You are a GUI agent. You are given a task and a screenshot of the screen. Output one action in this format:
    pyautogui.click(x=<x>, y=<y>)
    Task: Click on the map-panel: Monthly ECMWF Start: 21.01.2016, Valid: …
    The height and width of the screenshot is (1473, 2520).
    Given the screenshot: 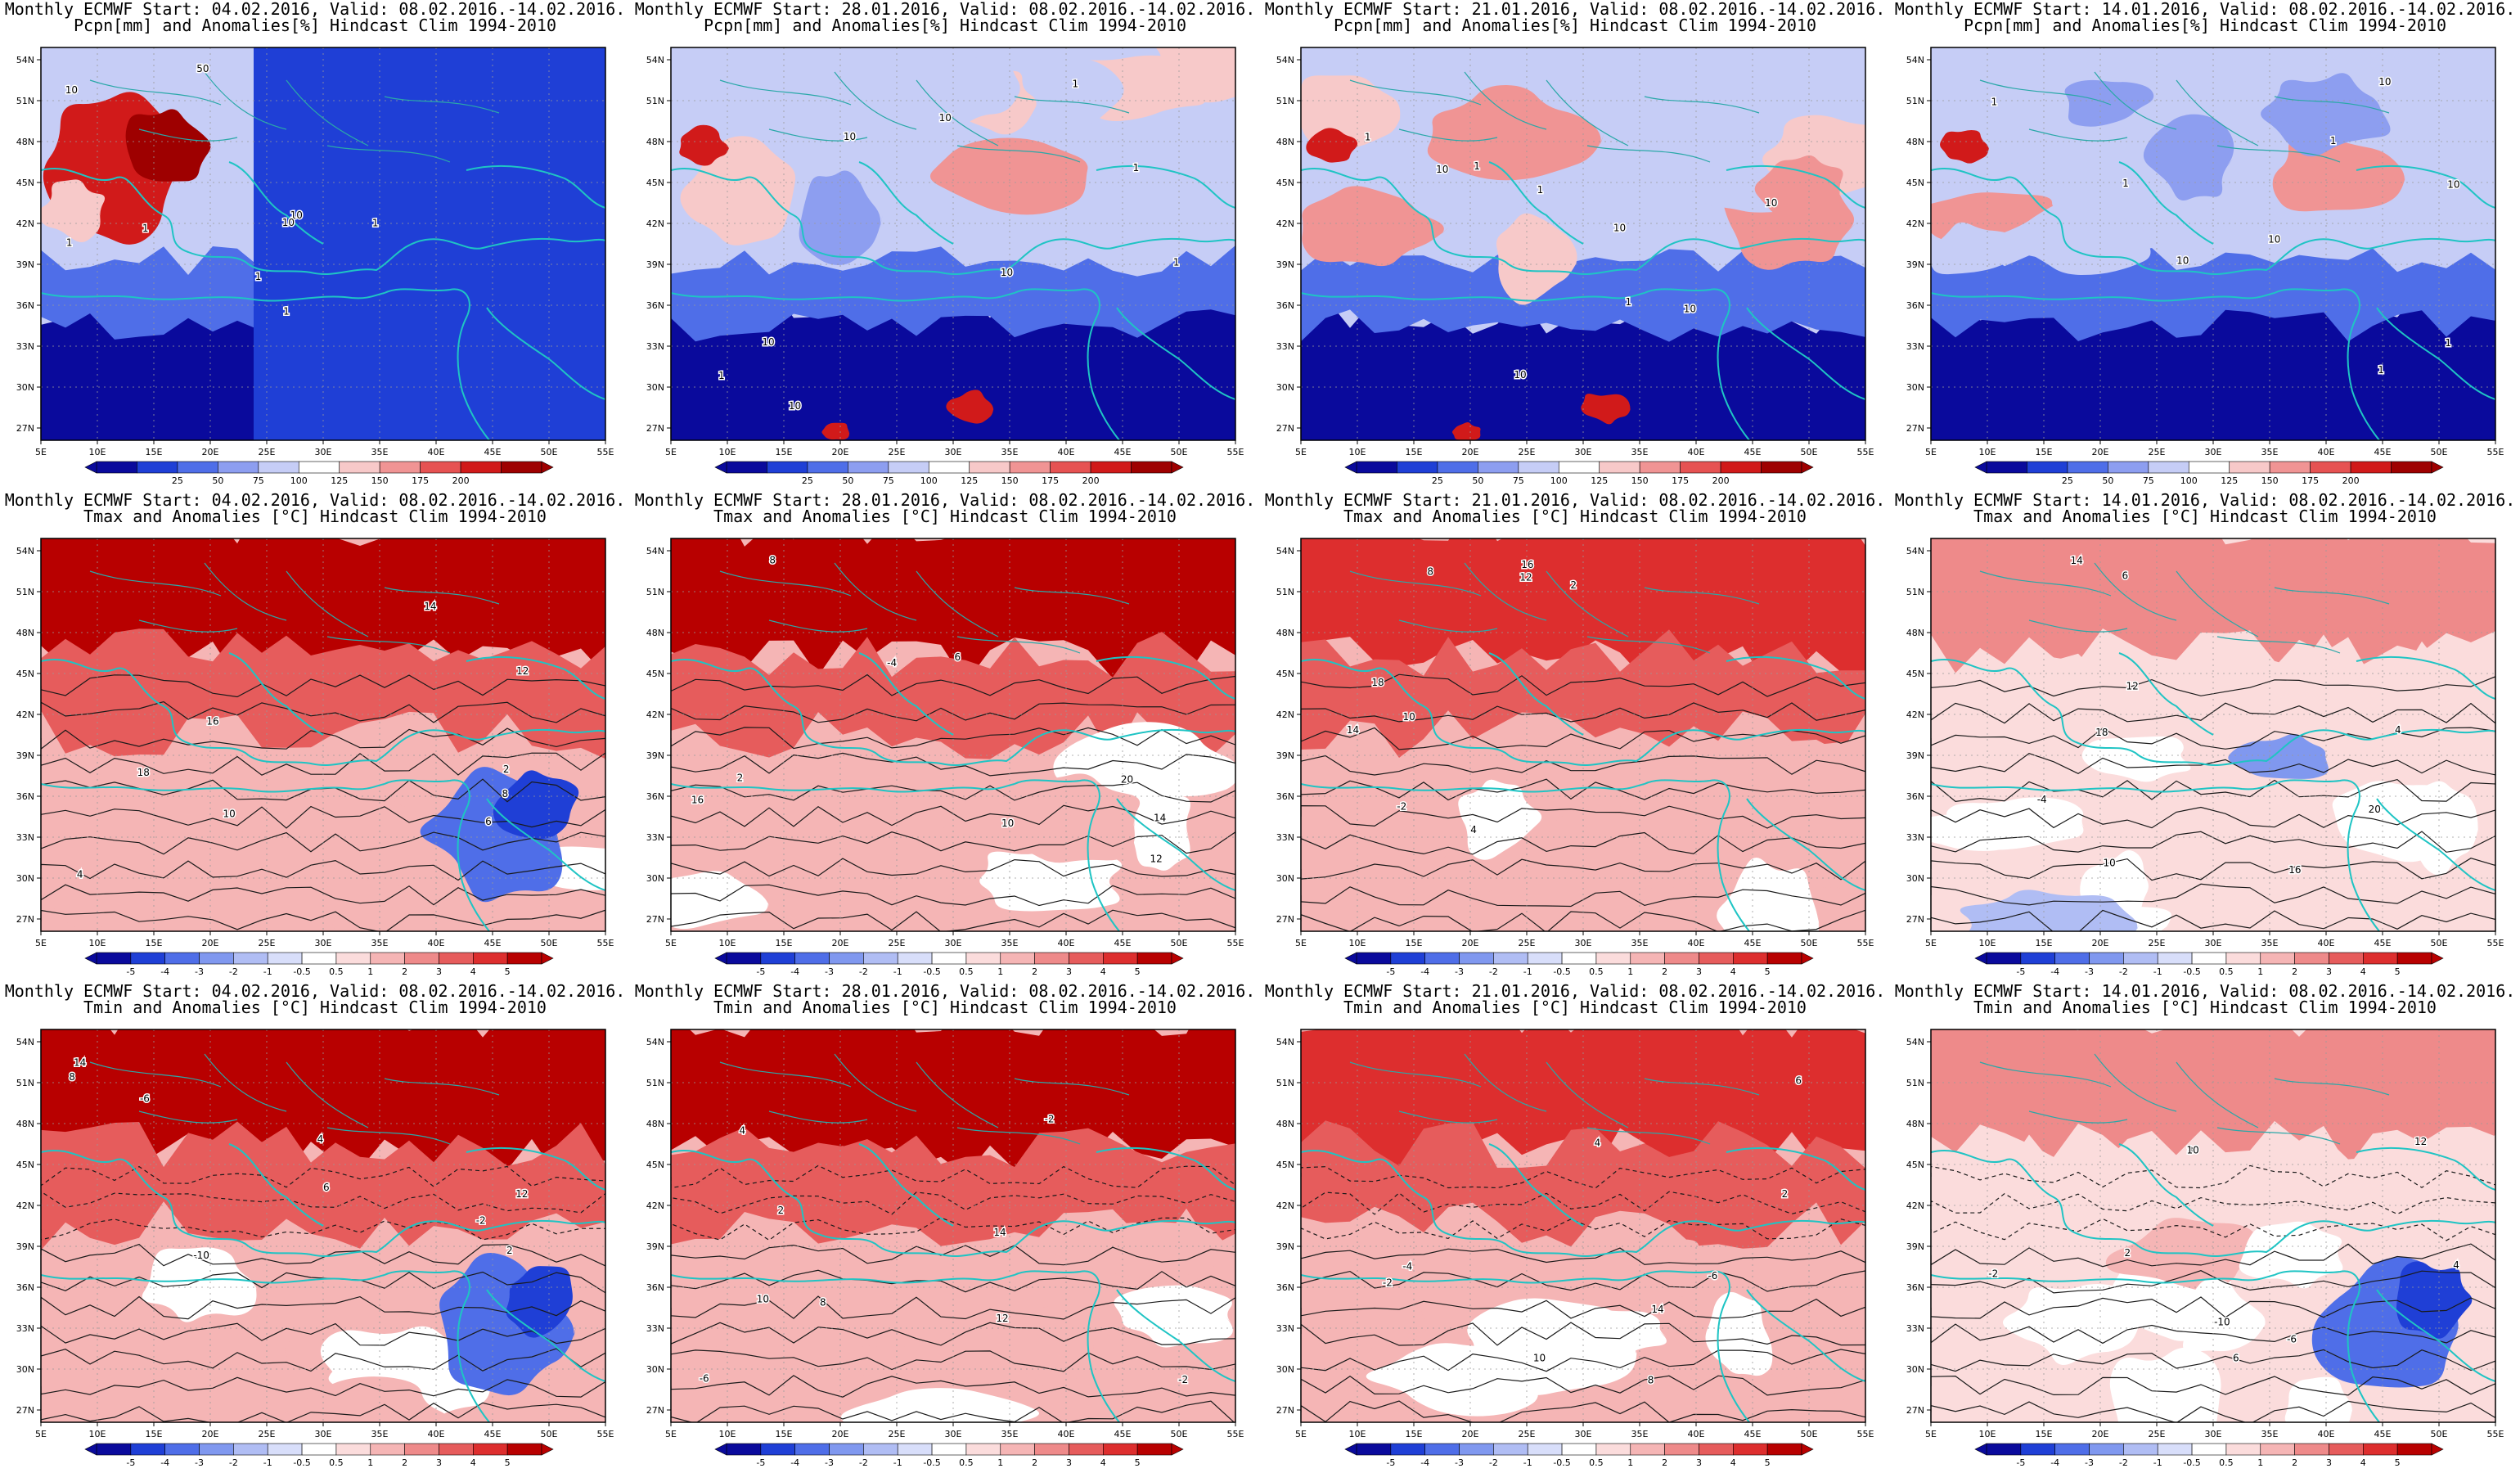 What is the action you would take?
    pyautogui.click(x=1575, y=737)
    